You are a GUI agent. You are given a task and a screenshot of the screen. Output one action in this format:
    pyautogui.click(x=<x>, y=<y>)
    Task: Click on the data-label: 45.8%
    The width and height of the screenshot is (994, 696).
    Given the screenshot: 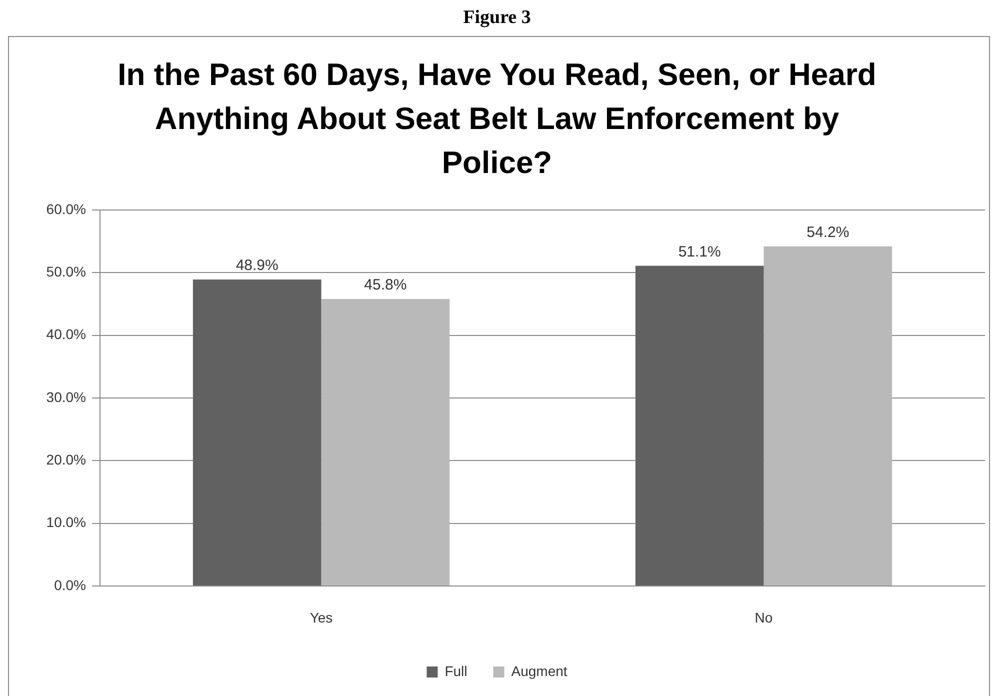 What is the action you would take?
    pyautogui.click(x=385, y=285)
    